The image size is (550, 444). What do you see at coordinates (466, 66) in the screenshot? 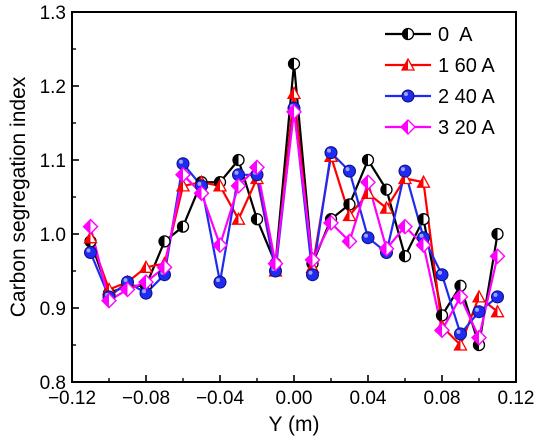
I see `legend-label: 1 60 A` at bounding box center [466, 66].